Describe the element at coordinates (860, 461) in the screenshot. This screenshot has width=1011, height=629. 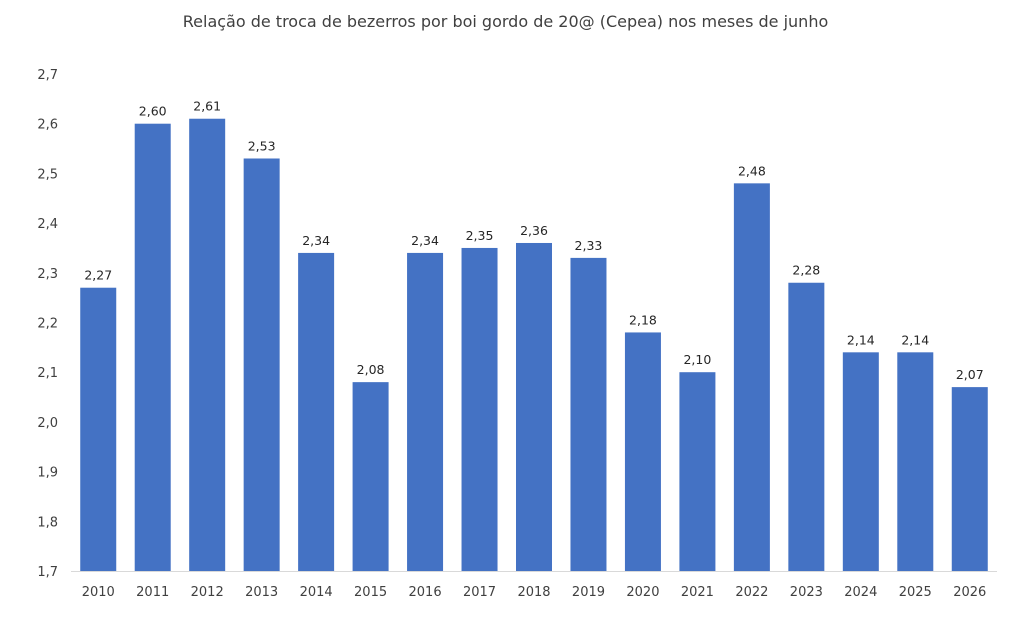
I see `bar-2024` at that location.